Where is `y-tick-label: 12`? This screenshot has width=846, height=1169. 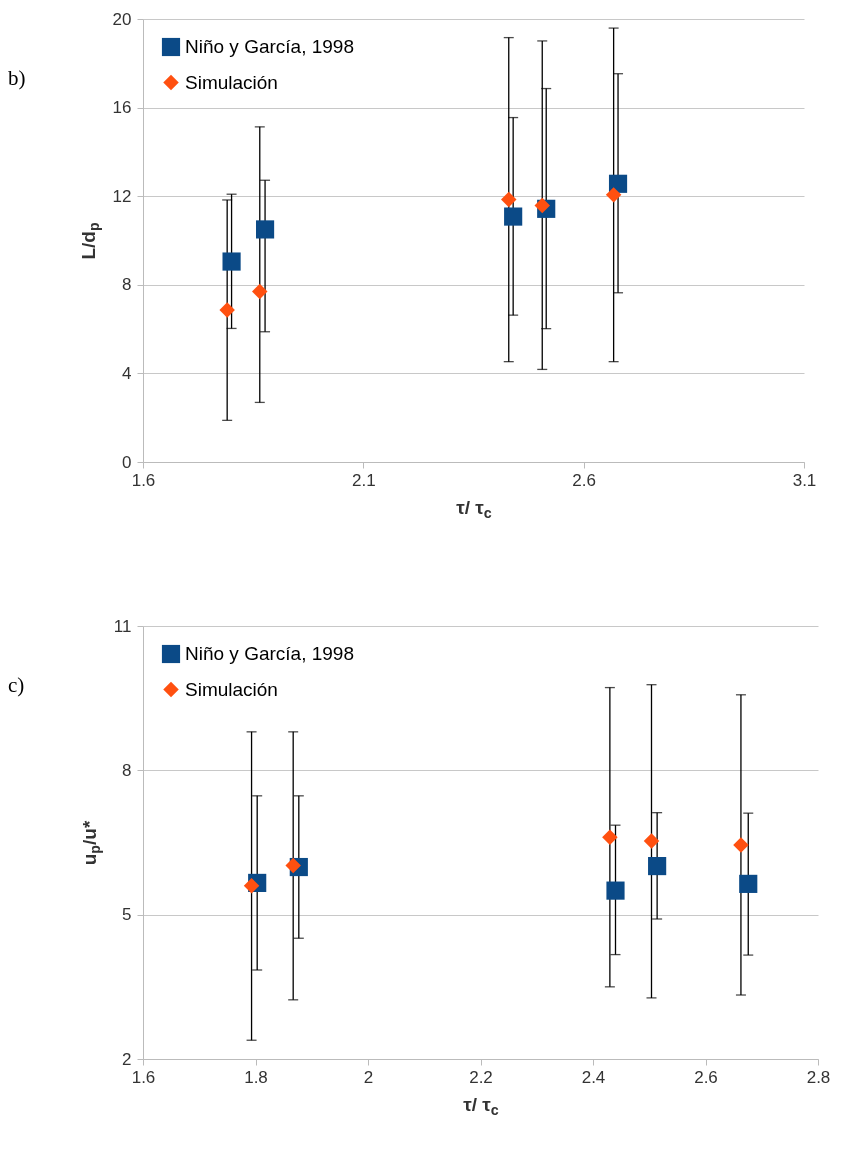
y-tick-label: 12 is located at coordinates (122, 196).